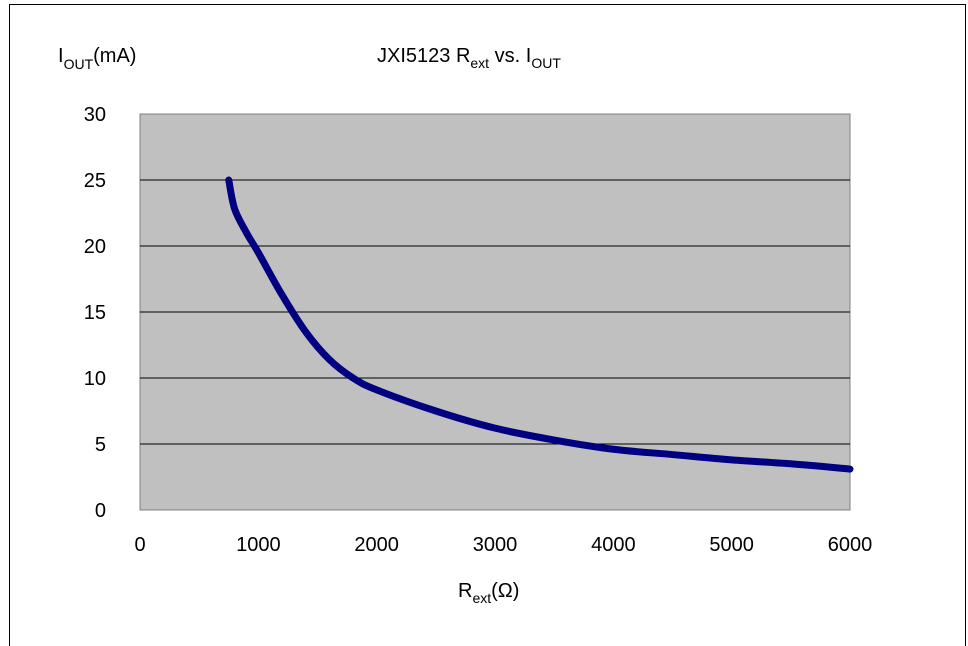 The width and height of the screenshot is (968, 646). I want to click on x-axis-label-main: R, so click(465, 591).